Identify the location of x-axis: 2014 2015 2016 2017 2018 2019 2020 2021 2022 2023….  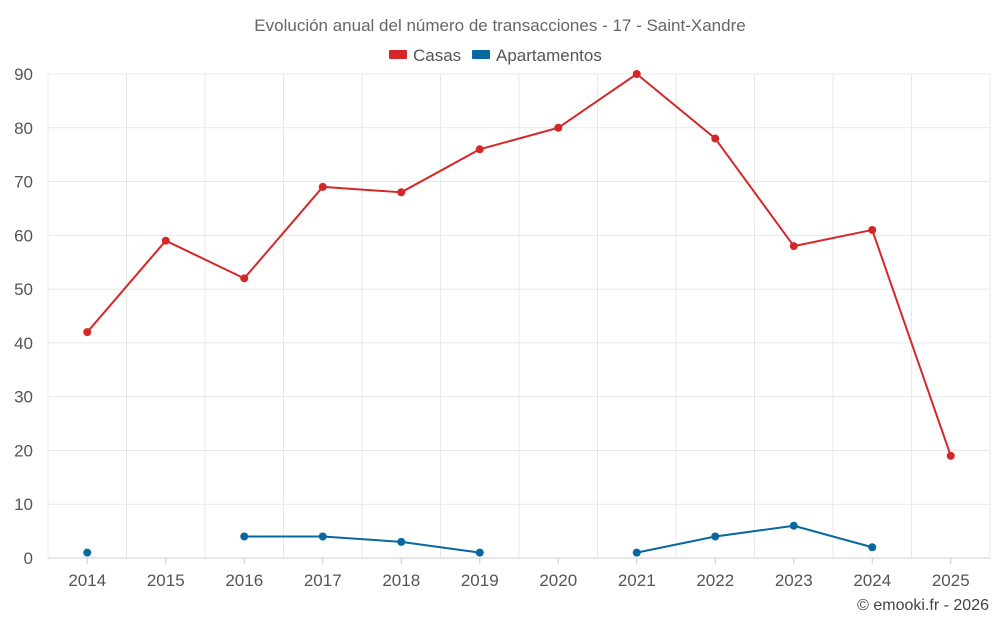
(519, 573).